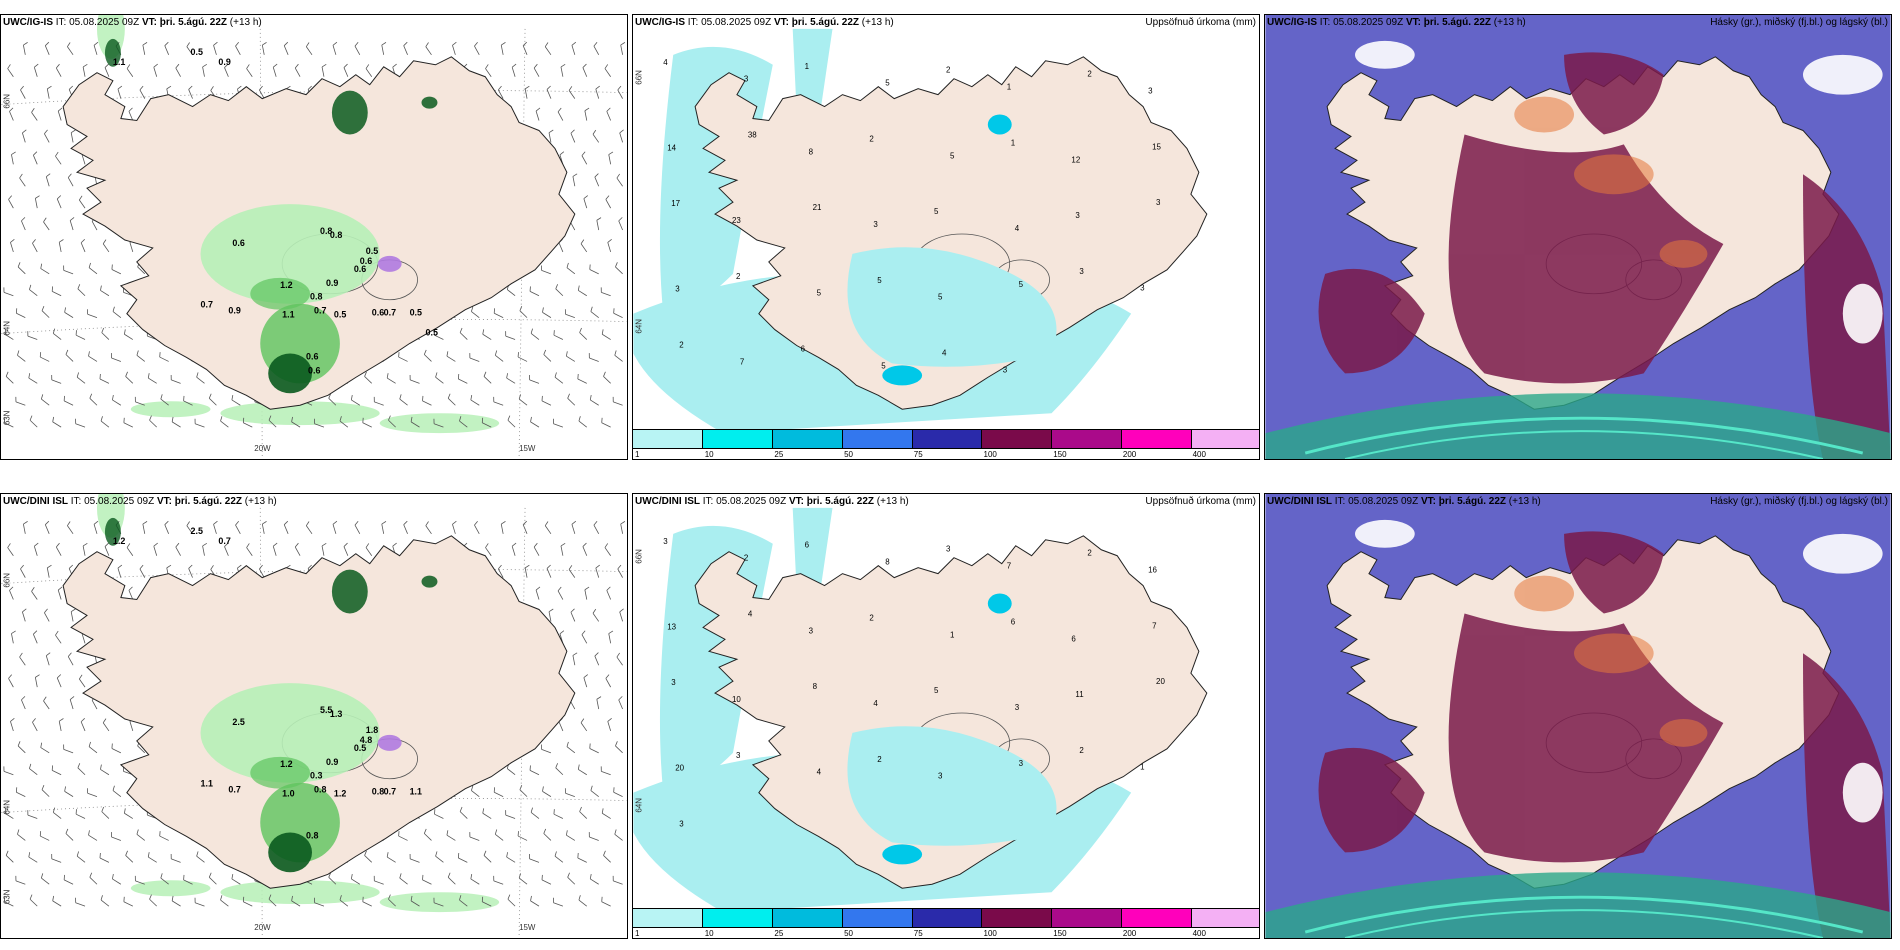  What do you see at coordinates (811, 151) in the screenshot?
I see `accum-value: 8` at bounding box center [811, 151].